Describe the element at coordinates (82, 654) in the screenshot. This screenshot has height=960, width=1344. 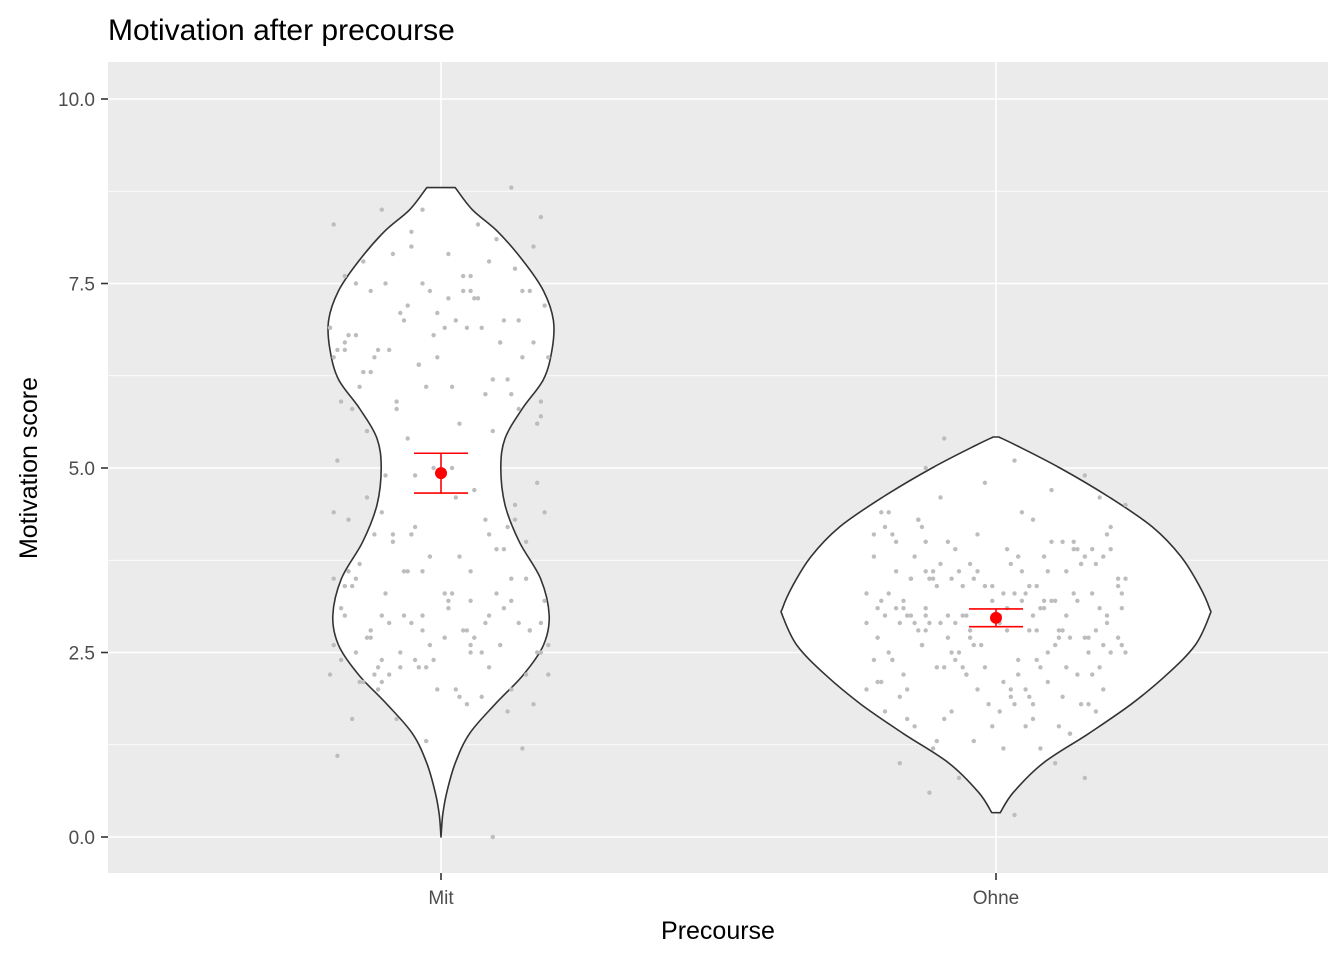
I see `y-tick-label: 2.5` at that location.